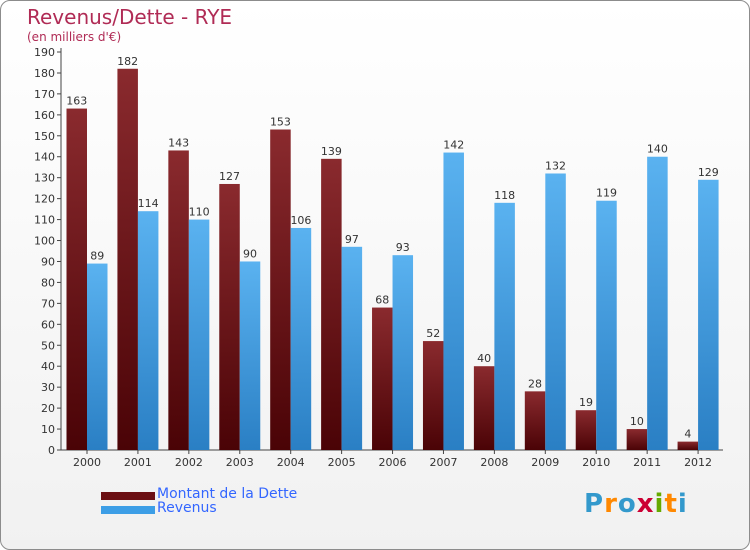  I want to click on data-label-dette: 153, so click(280, 122).